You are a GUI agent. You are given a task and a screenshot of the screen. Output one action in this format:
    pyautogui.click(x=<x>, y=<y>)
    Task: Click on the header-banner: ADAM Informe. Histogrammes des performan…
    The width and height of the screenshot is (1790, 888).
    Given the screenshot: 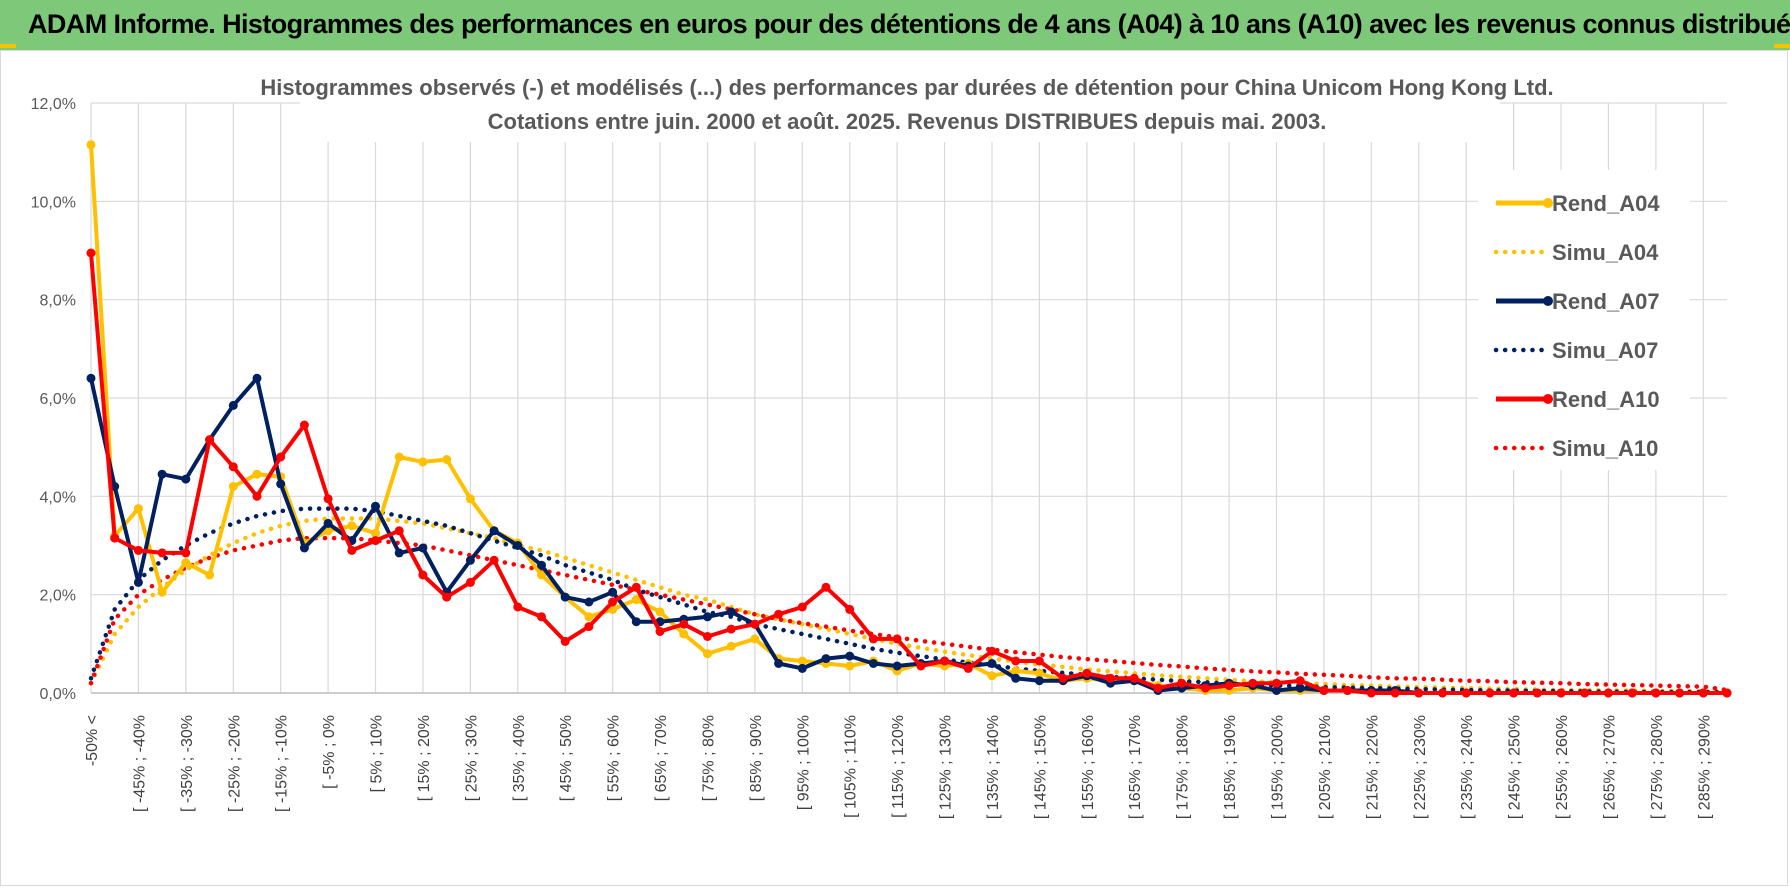 What is the action you would take?
    pyautogui.click(x=895, y=25)
    